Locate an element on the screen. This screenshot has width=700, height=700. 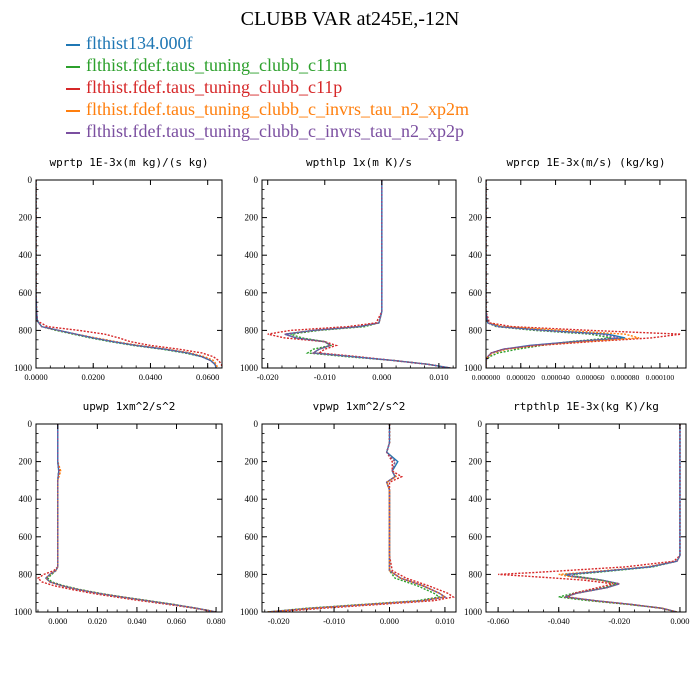
vpwp-y-tick-label: 200 is located at coordinates (252, 462).